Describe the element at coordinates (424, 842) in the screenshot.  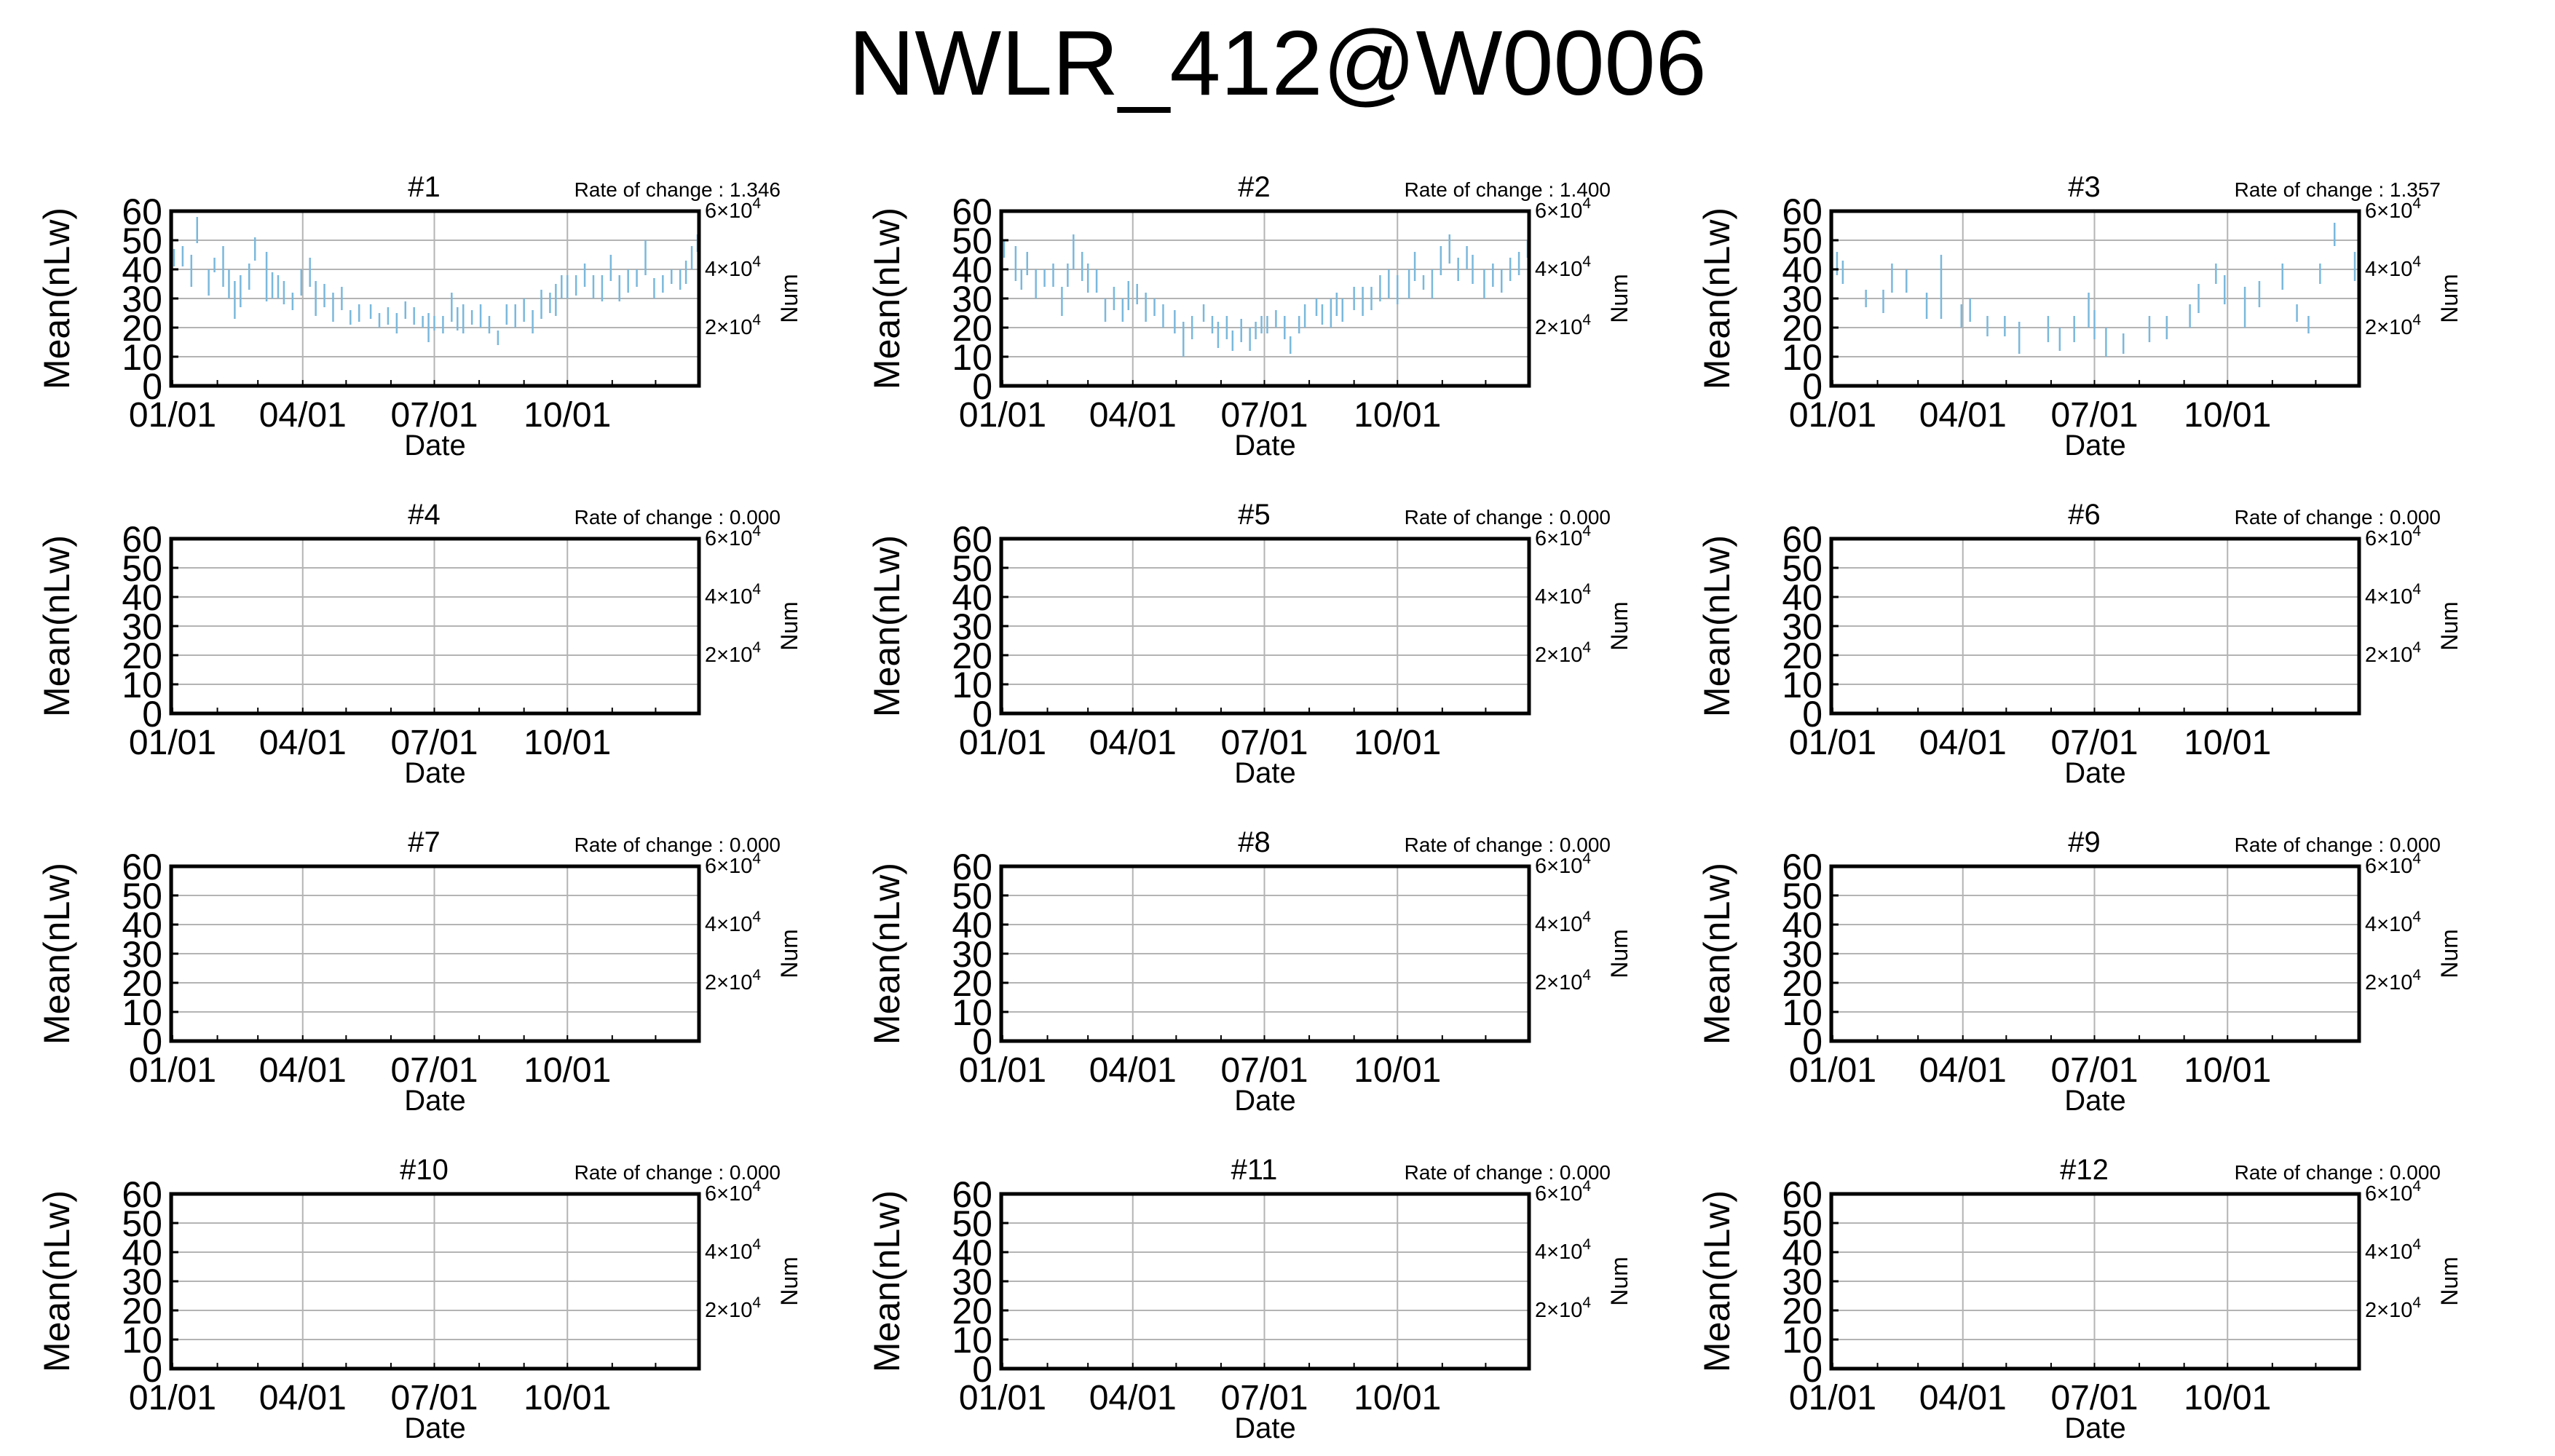
I see `panel-title: #7` at that location.